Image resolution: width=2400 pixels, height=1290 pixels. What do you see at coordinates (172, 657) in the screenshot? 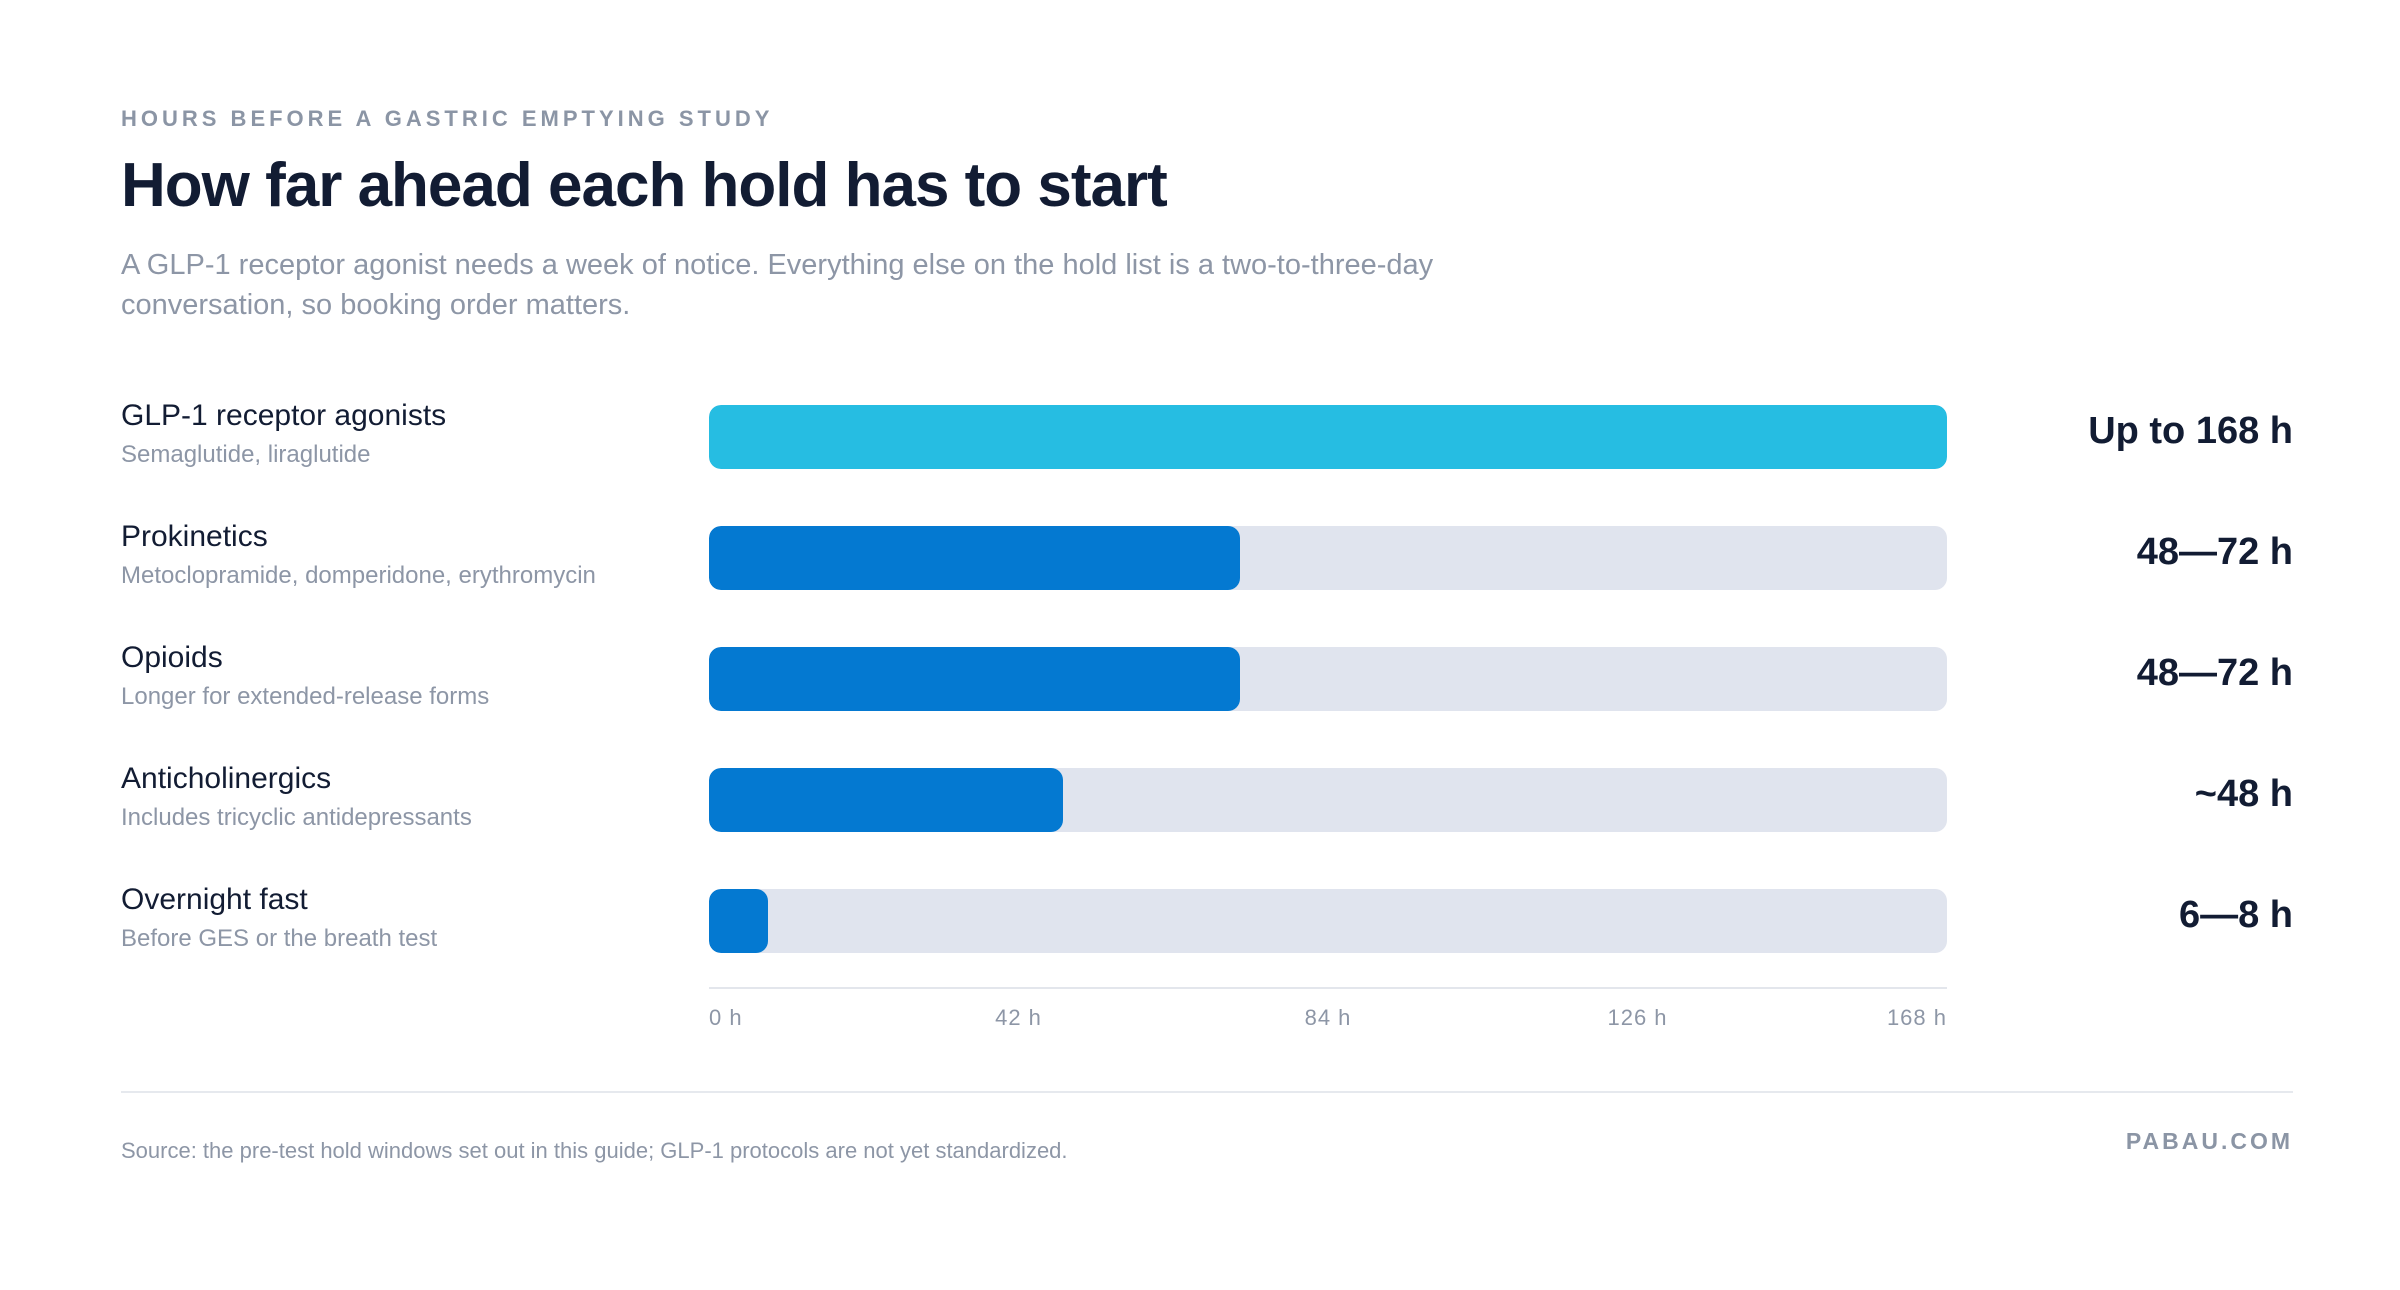
I see `category-name: Opioids` at bounding box center [172, 657].